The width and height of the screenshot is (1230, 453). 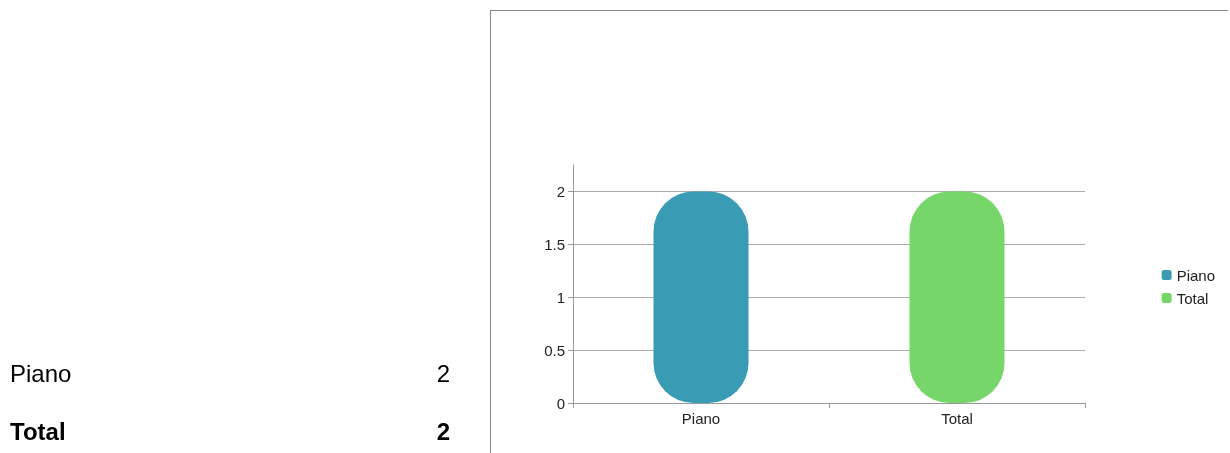 What do you see at coordinates (554, 244) in the screenshot?
I see `y-tick-label: 1.5` at bounding box center [554, 244].